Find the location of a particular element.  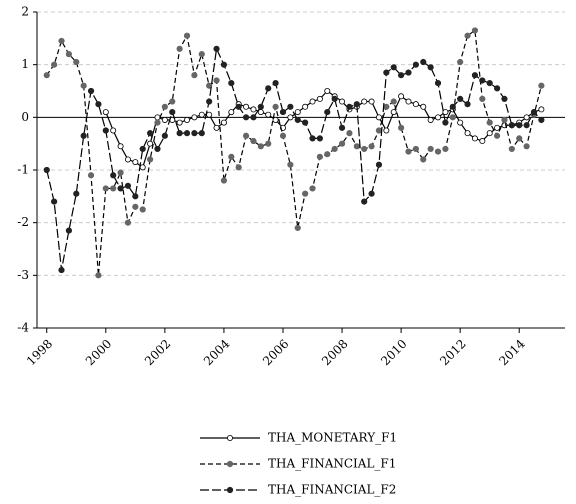

legend-marker is located at coordinates (230, 490).